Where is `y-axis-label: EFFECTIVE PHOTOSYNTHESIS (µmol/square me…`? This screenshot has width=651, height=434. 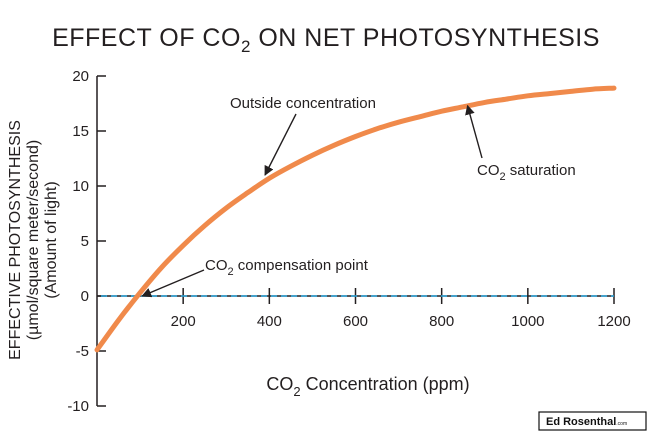 y-axis-label: EFFECTIVE PHOTOSYNTHESIS (µmol/square me… is located at coordinates (33, 240).